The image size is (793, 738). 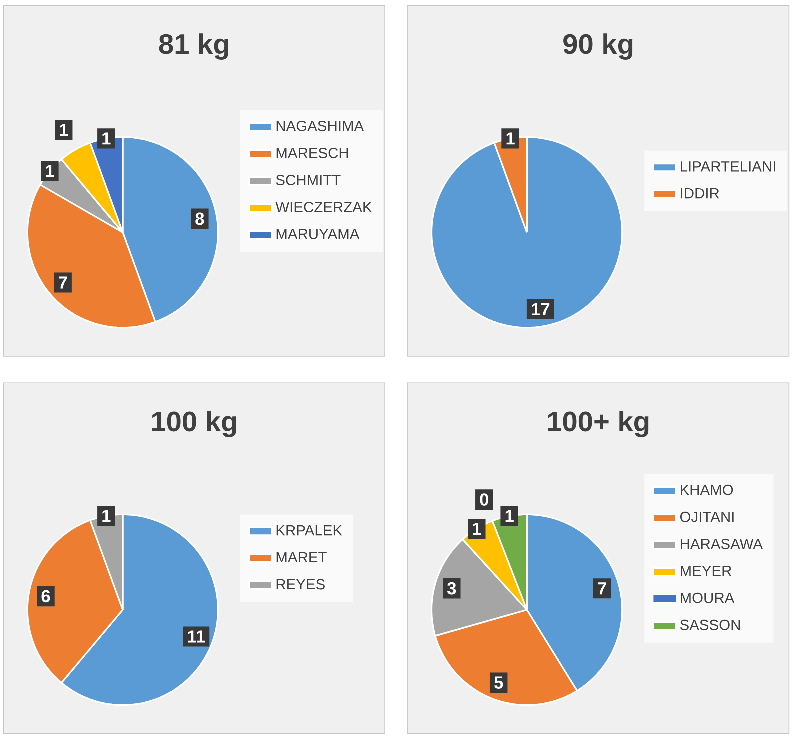 What do you see at coordinates (301, 557) in the screenshot?
I see `legend-label: MARET` at bounding box center [301, 557].